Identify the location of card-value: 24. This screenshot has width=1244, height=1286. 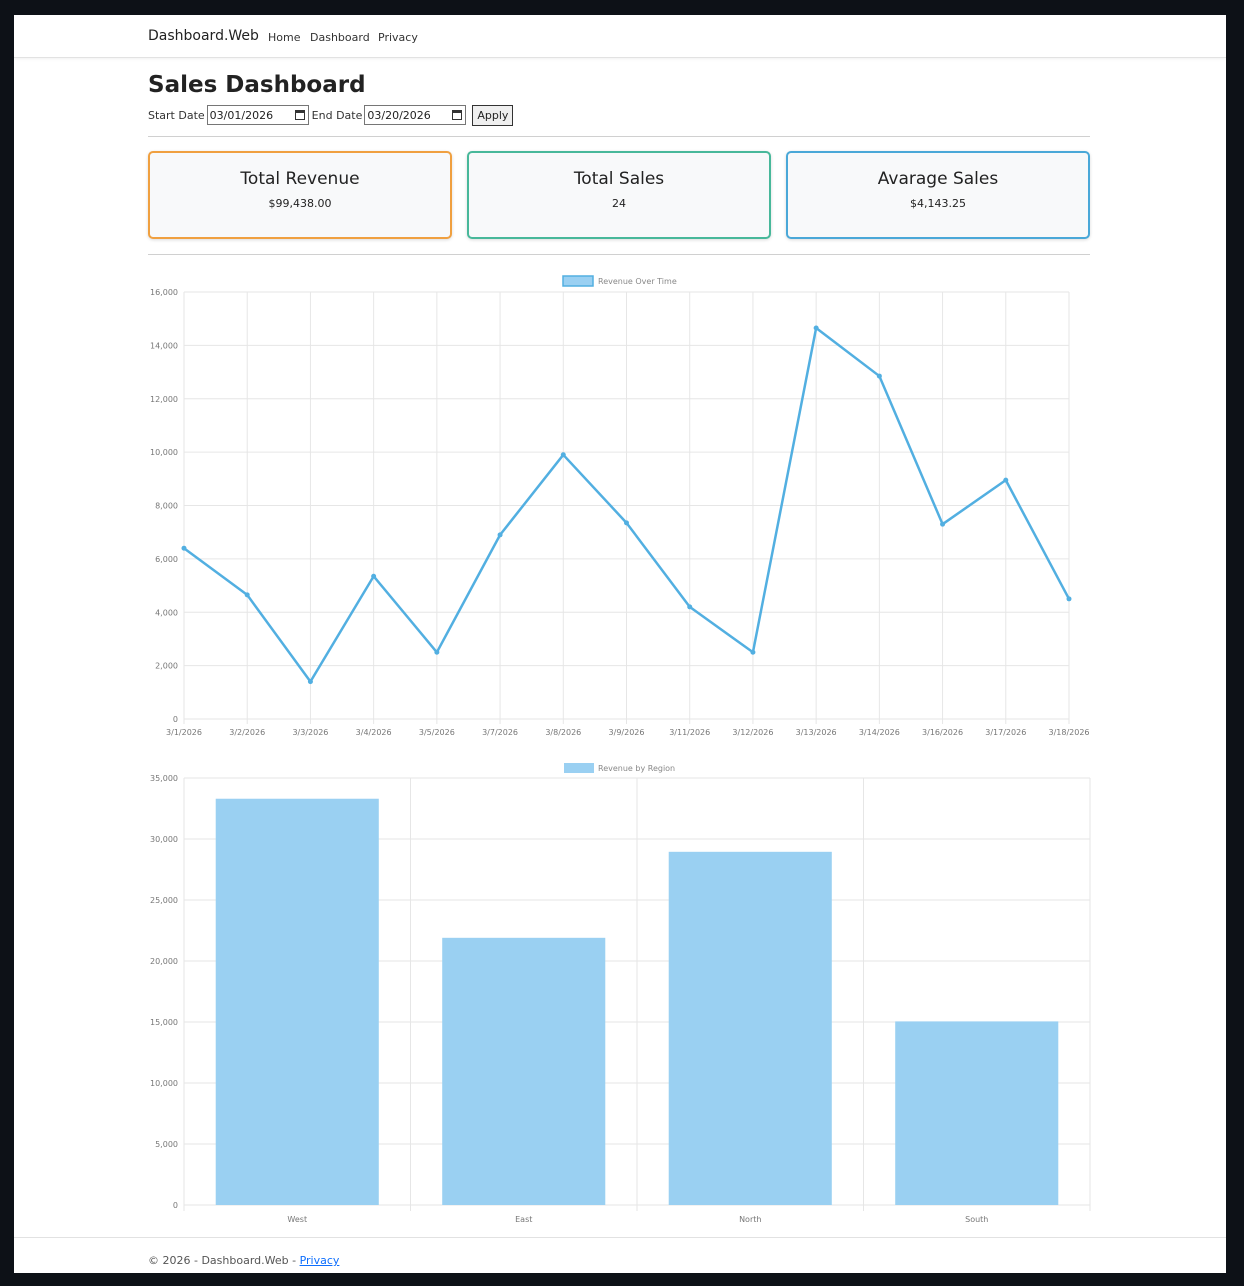
(619, 203).